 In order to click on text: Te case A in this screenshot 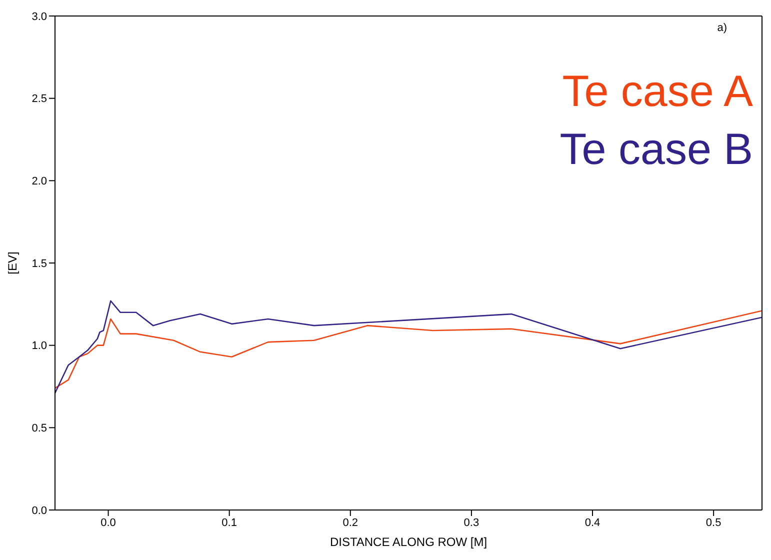, I will do `click(657, 92)`.